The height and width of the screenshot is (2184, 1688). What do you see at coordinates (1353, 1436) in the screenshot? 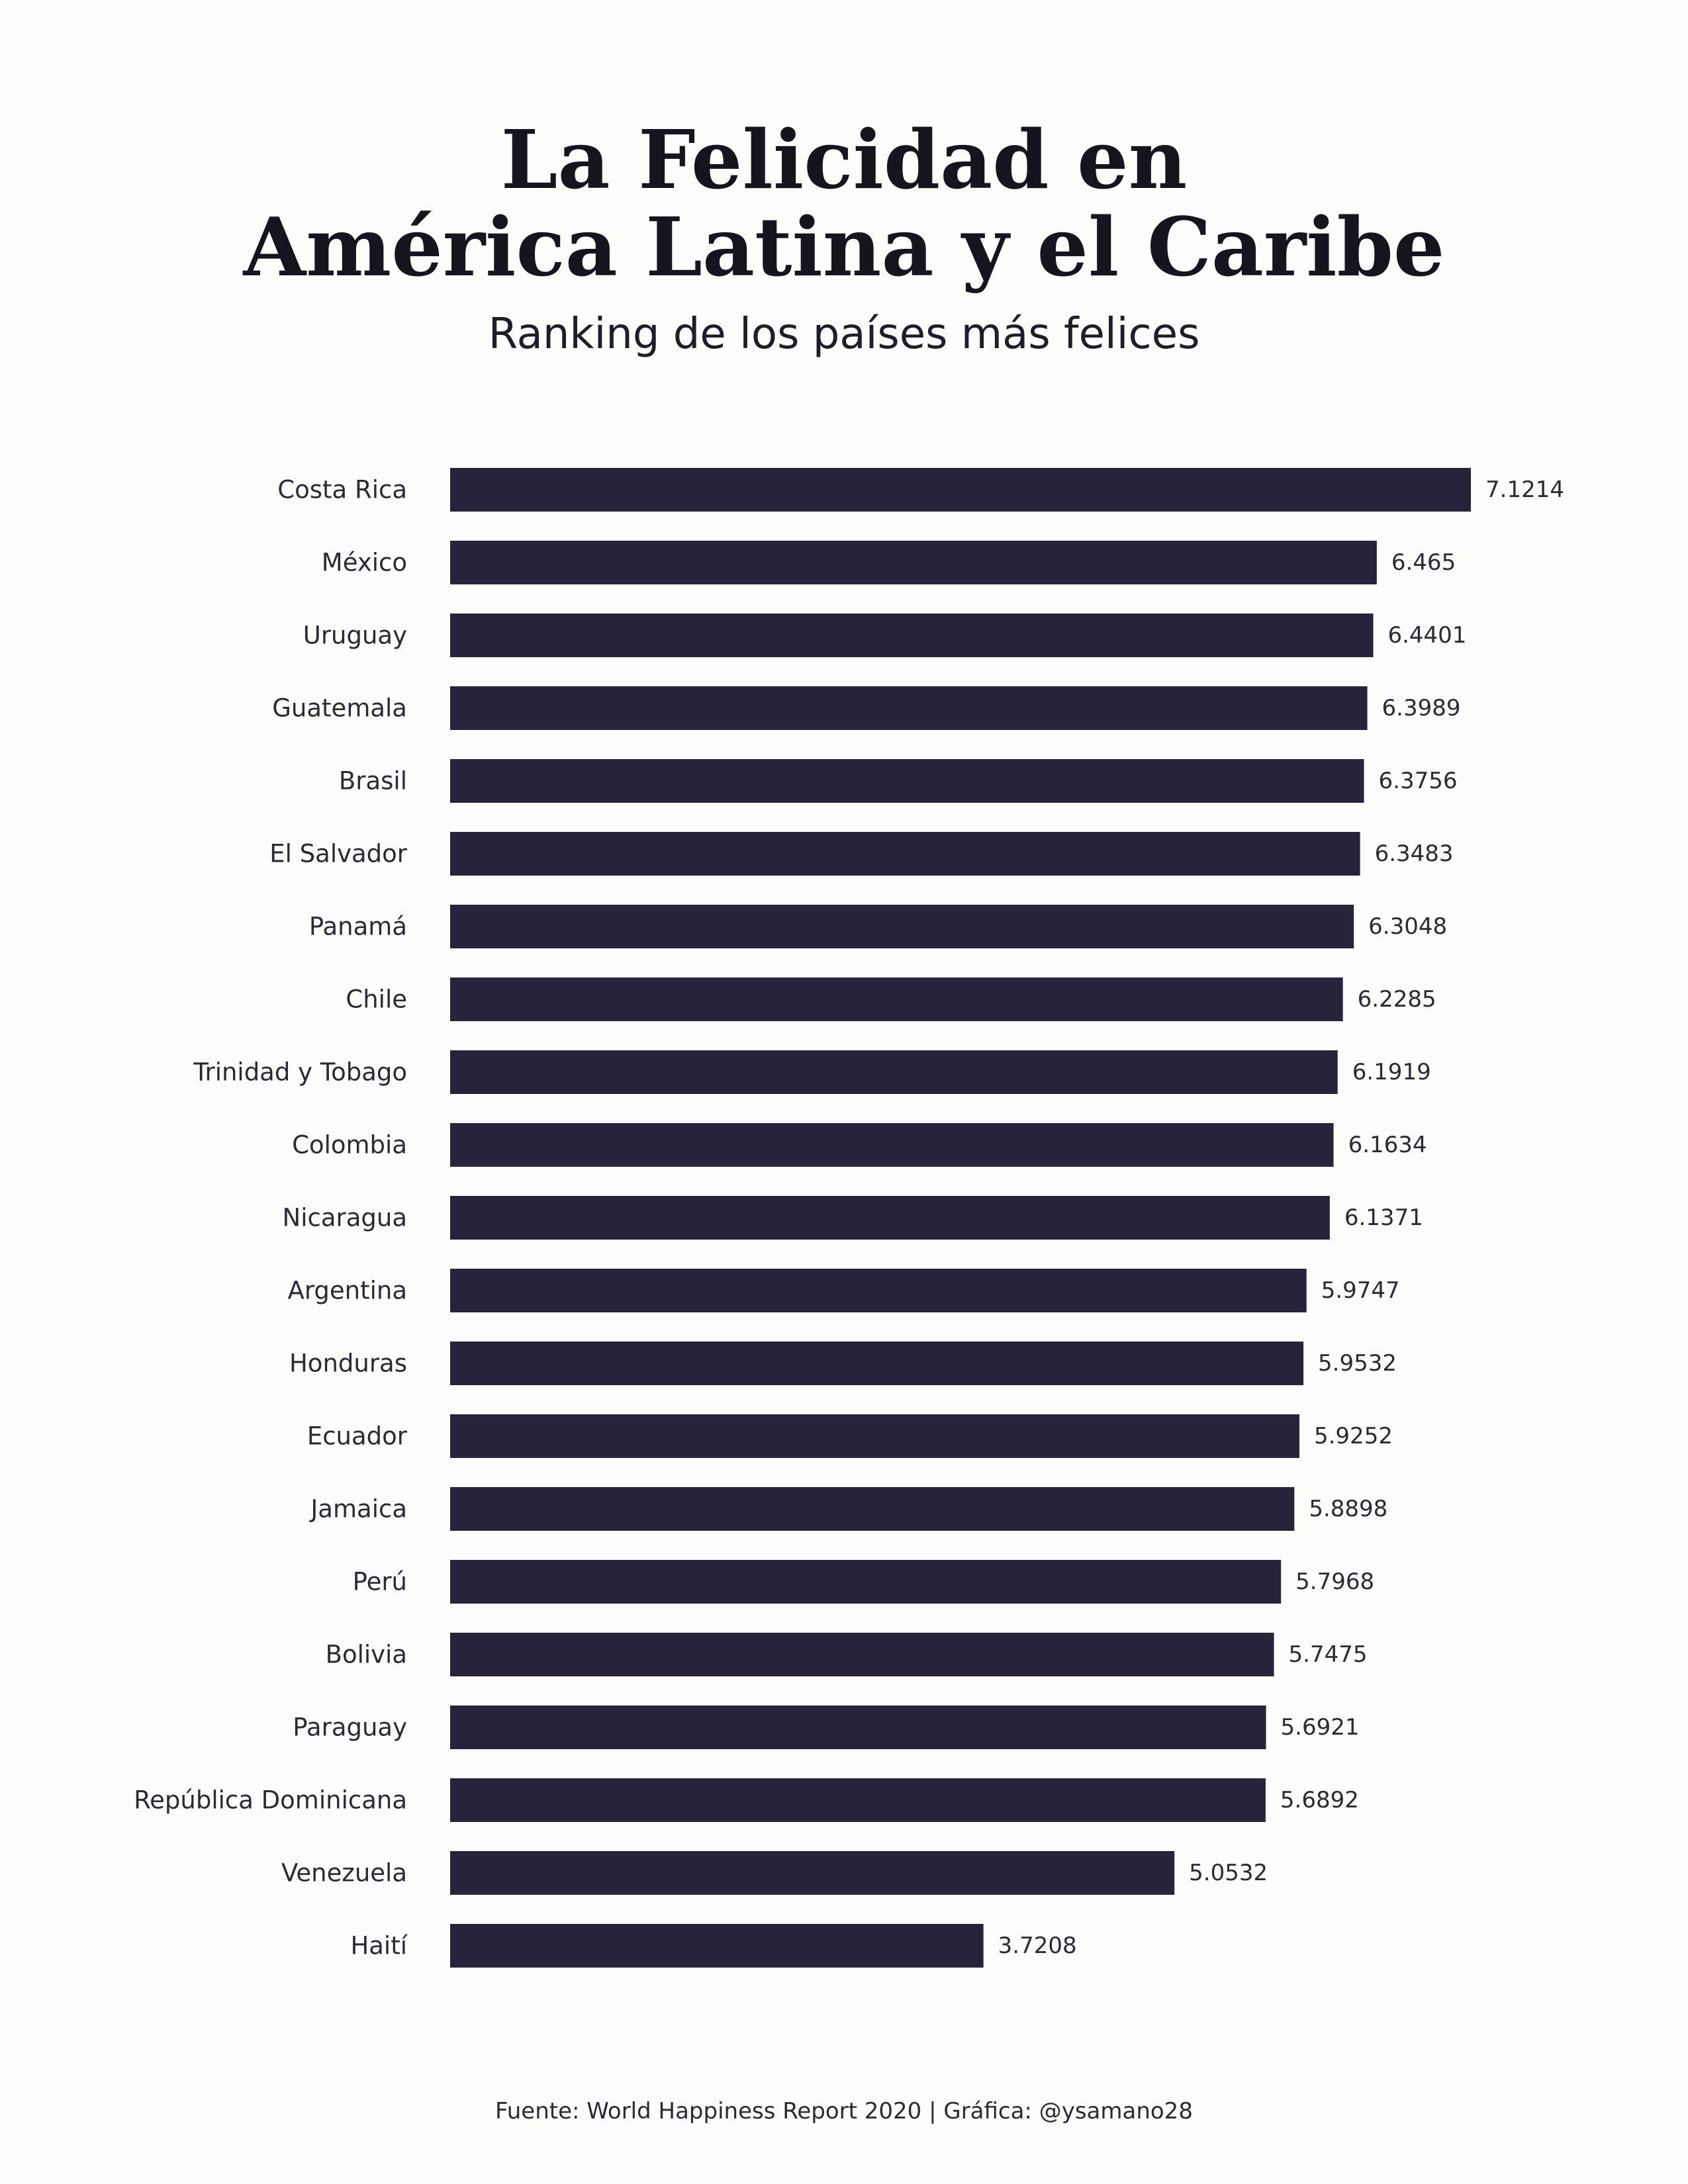
I see `value-label-13: 5.9252` at bounding box center [1353, 1436].